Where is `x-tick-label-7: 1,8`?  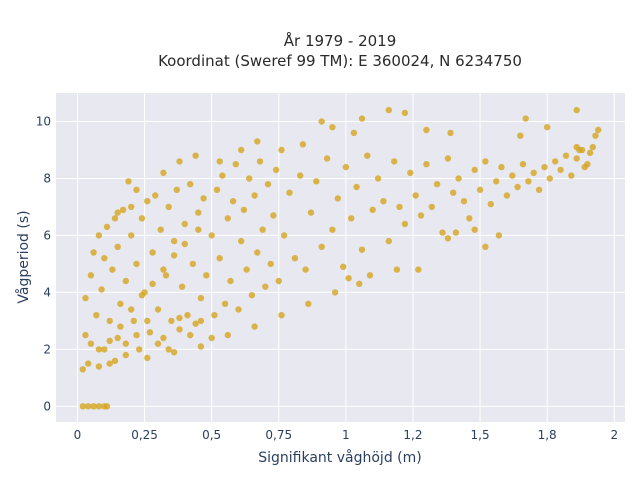 x-tick-label-7: 1,8 is located at coordinates (547, 435).